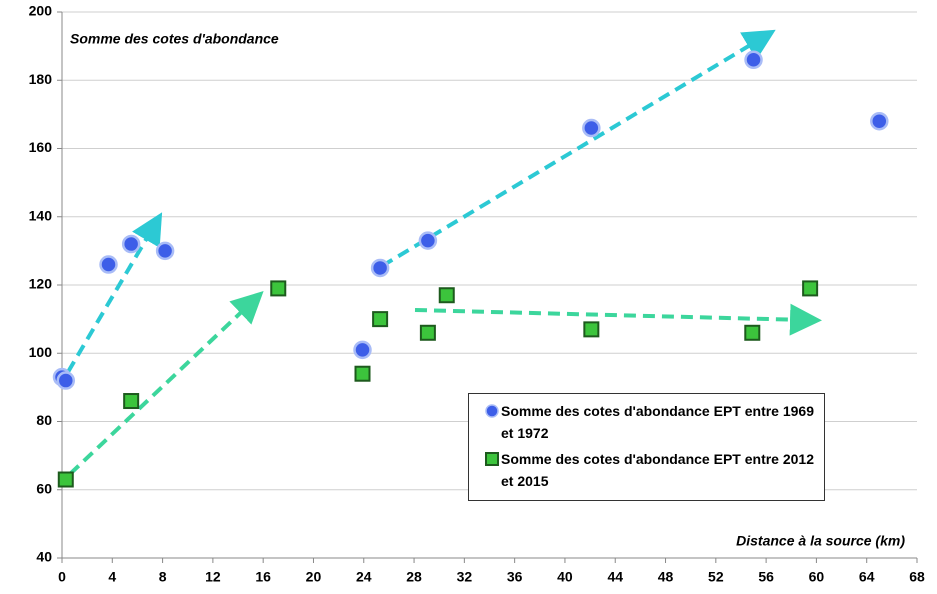 The height and width of the screenshot is (594, 937). What do you see at coordinates (41, 11) in the screenshot?
I see `y-tick-label: 200` at bounding box center [41, 11].